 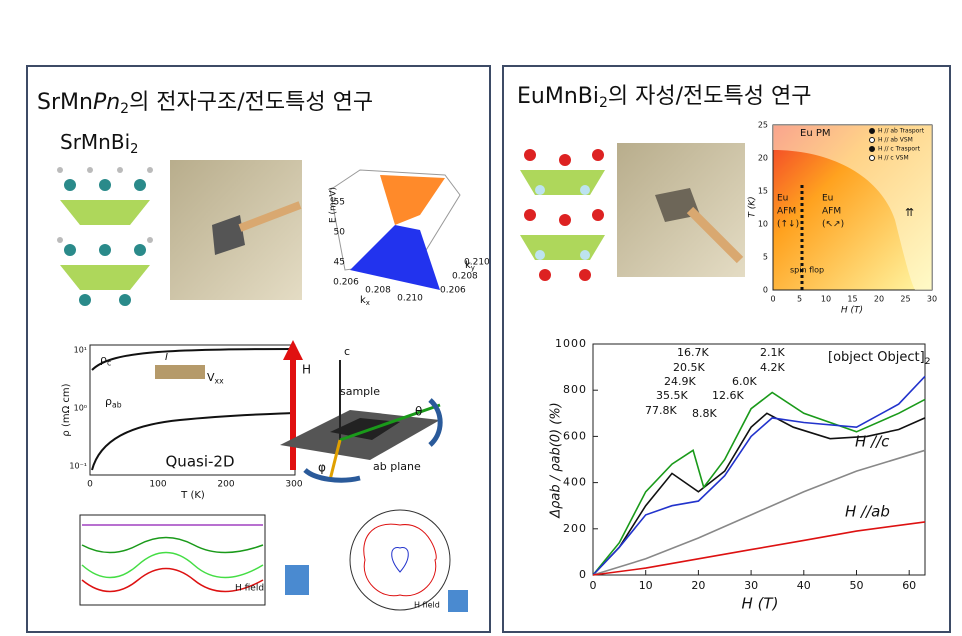 What do you see at coordinates (744, 381) in the screenshot?
I see `label: 6.0K` at bounding box center [744, 381].